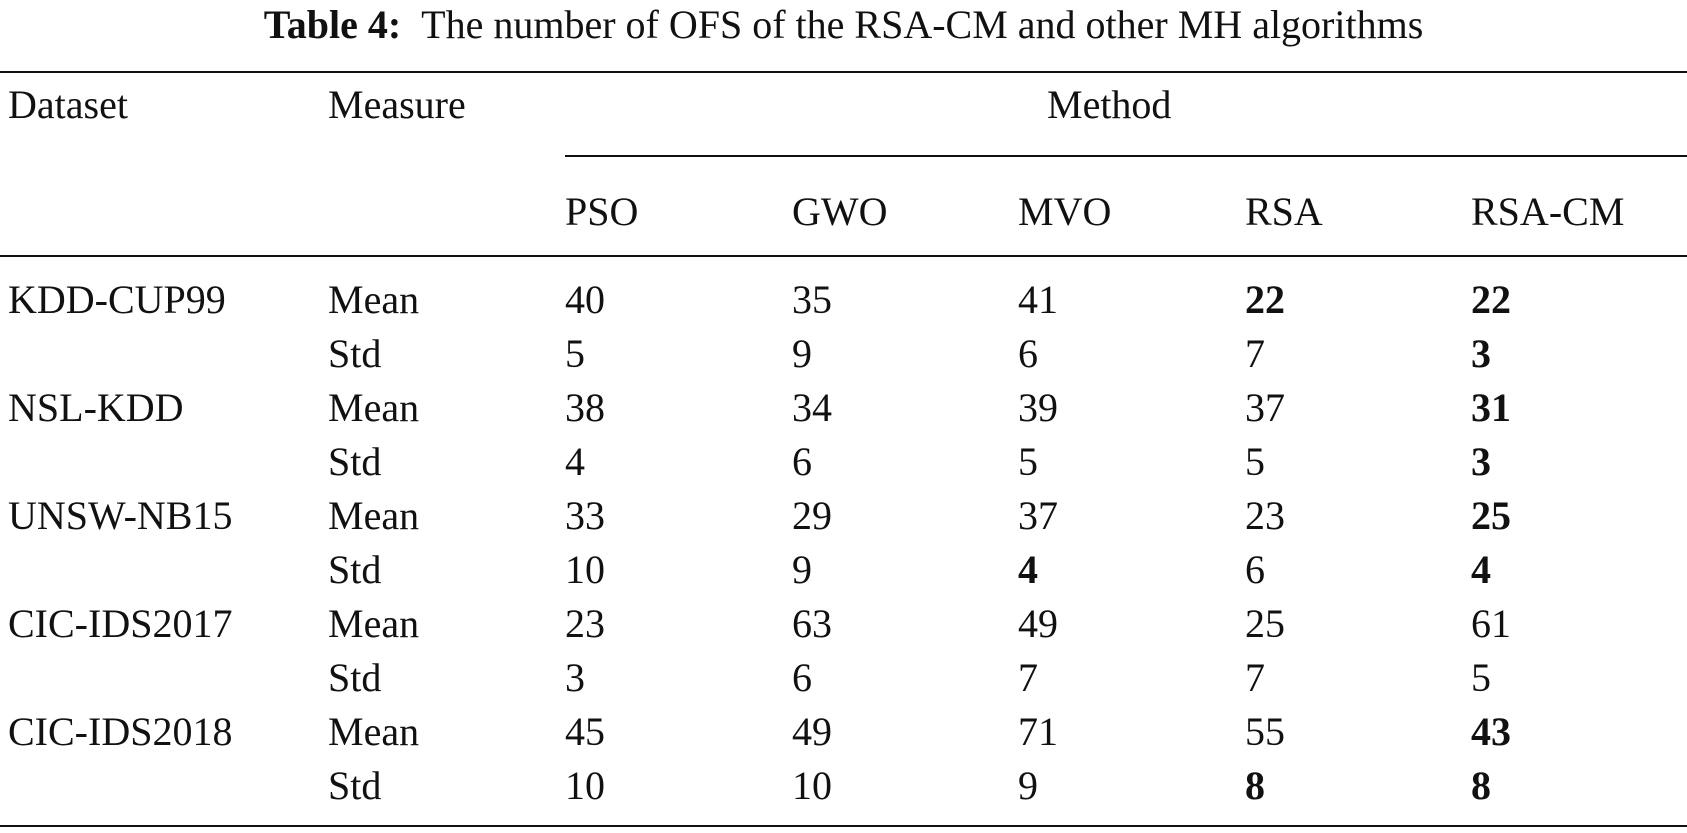  What do you see at coordinates (812, 623) in the screenshot?
I see `value-cell-gwo: 63` at bounding box center [812, 623].